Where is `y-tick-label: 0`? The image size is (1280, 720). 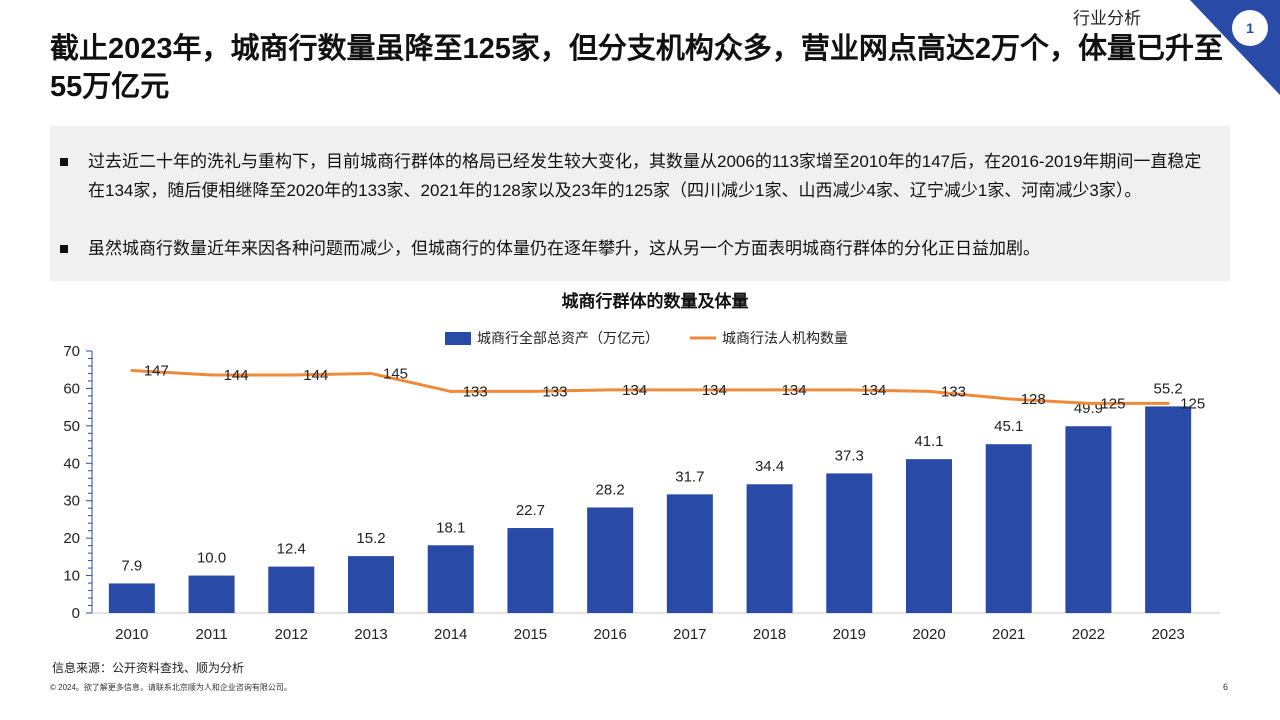
y-tick-label: 0 is located at coordinates (76, 613).